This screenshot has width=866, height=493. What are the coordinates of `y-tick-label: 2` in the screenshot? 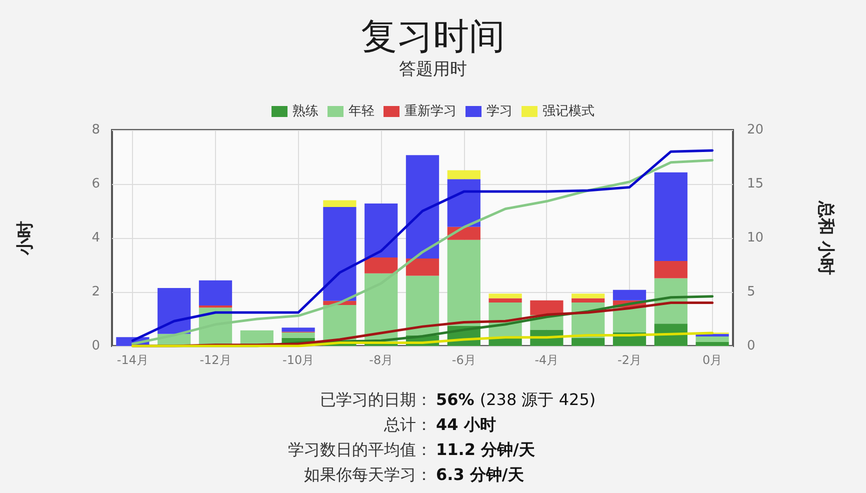 It's located at (96, 292).